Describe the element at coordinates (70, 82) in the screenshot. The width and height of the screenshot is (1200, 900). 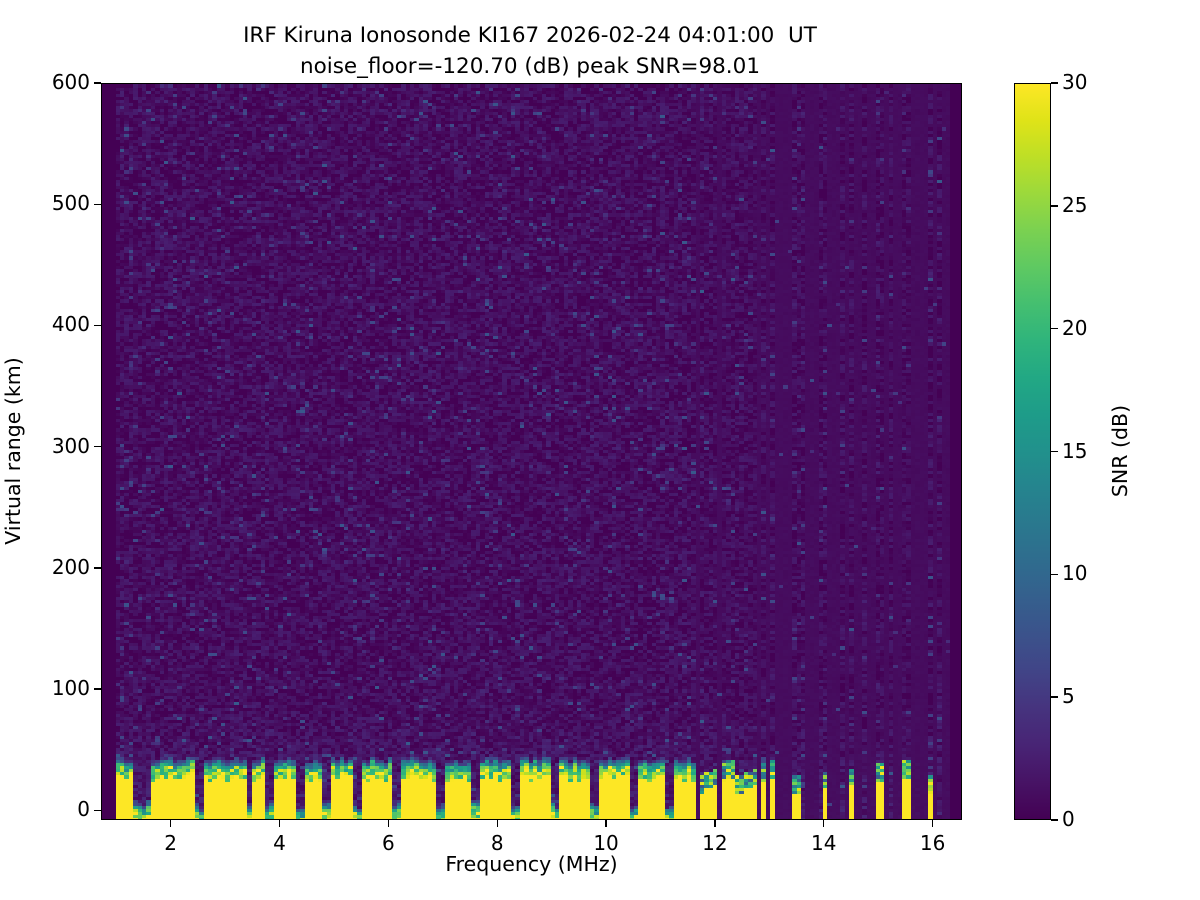
I see `y-tick-label: 600` at that location.